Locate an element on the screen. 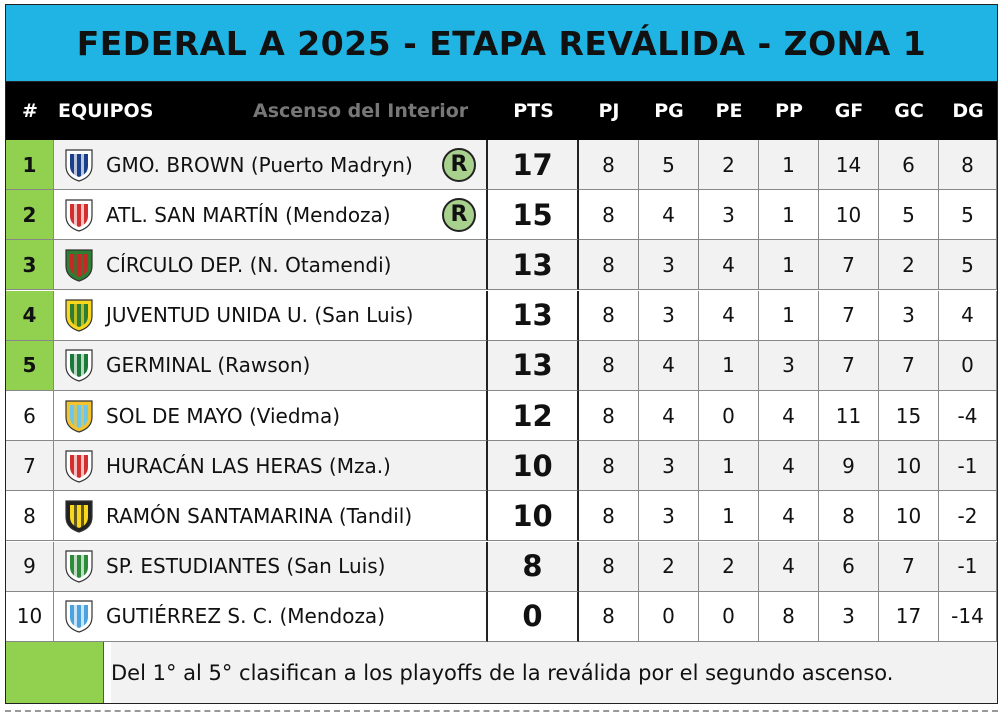 The image size is (1001, 718). cell-gf: 6 is located at coordinates (849, 566).